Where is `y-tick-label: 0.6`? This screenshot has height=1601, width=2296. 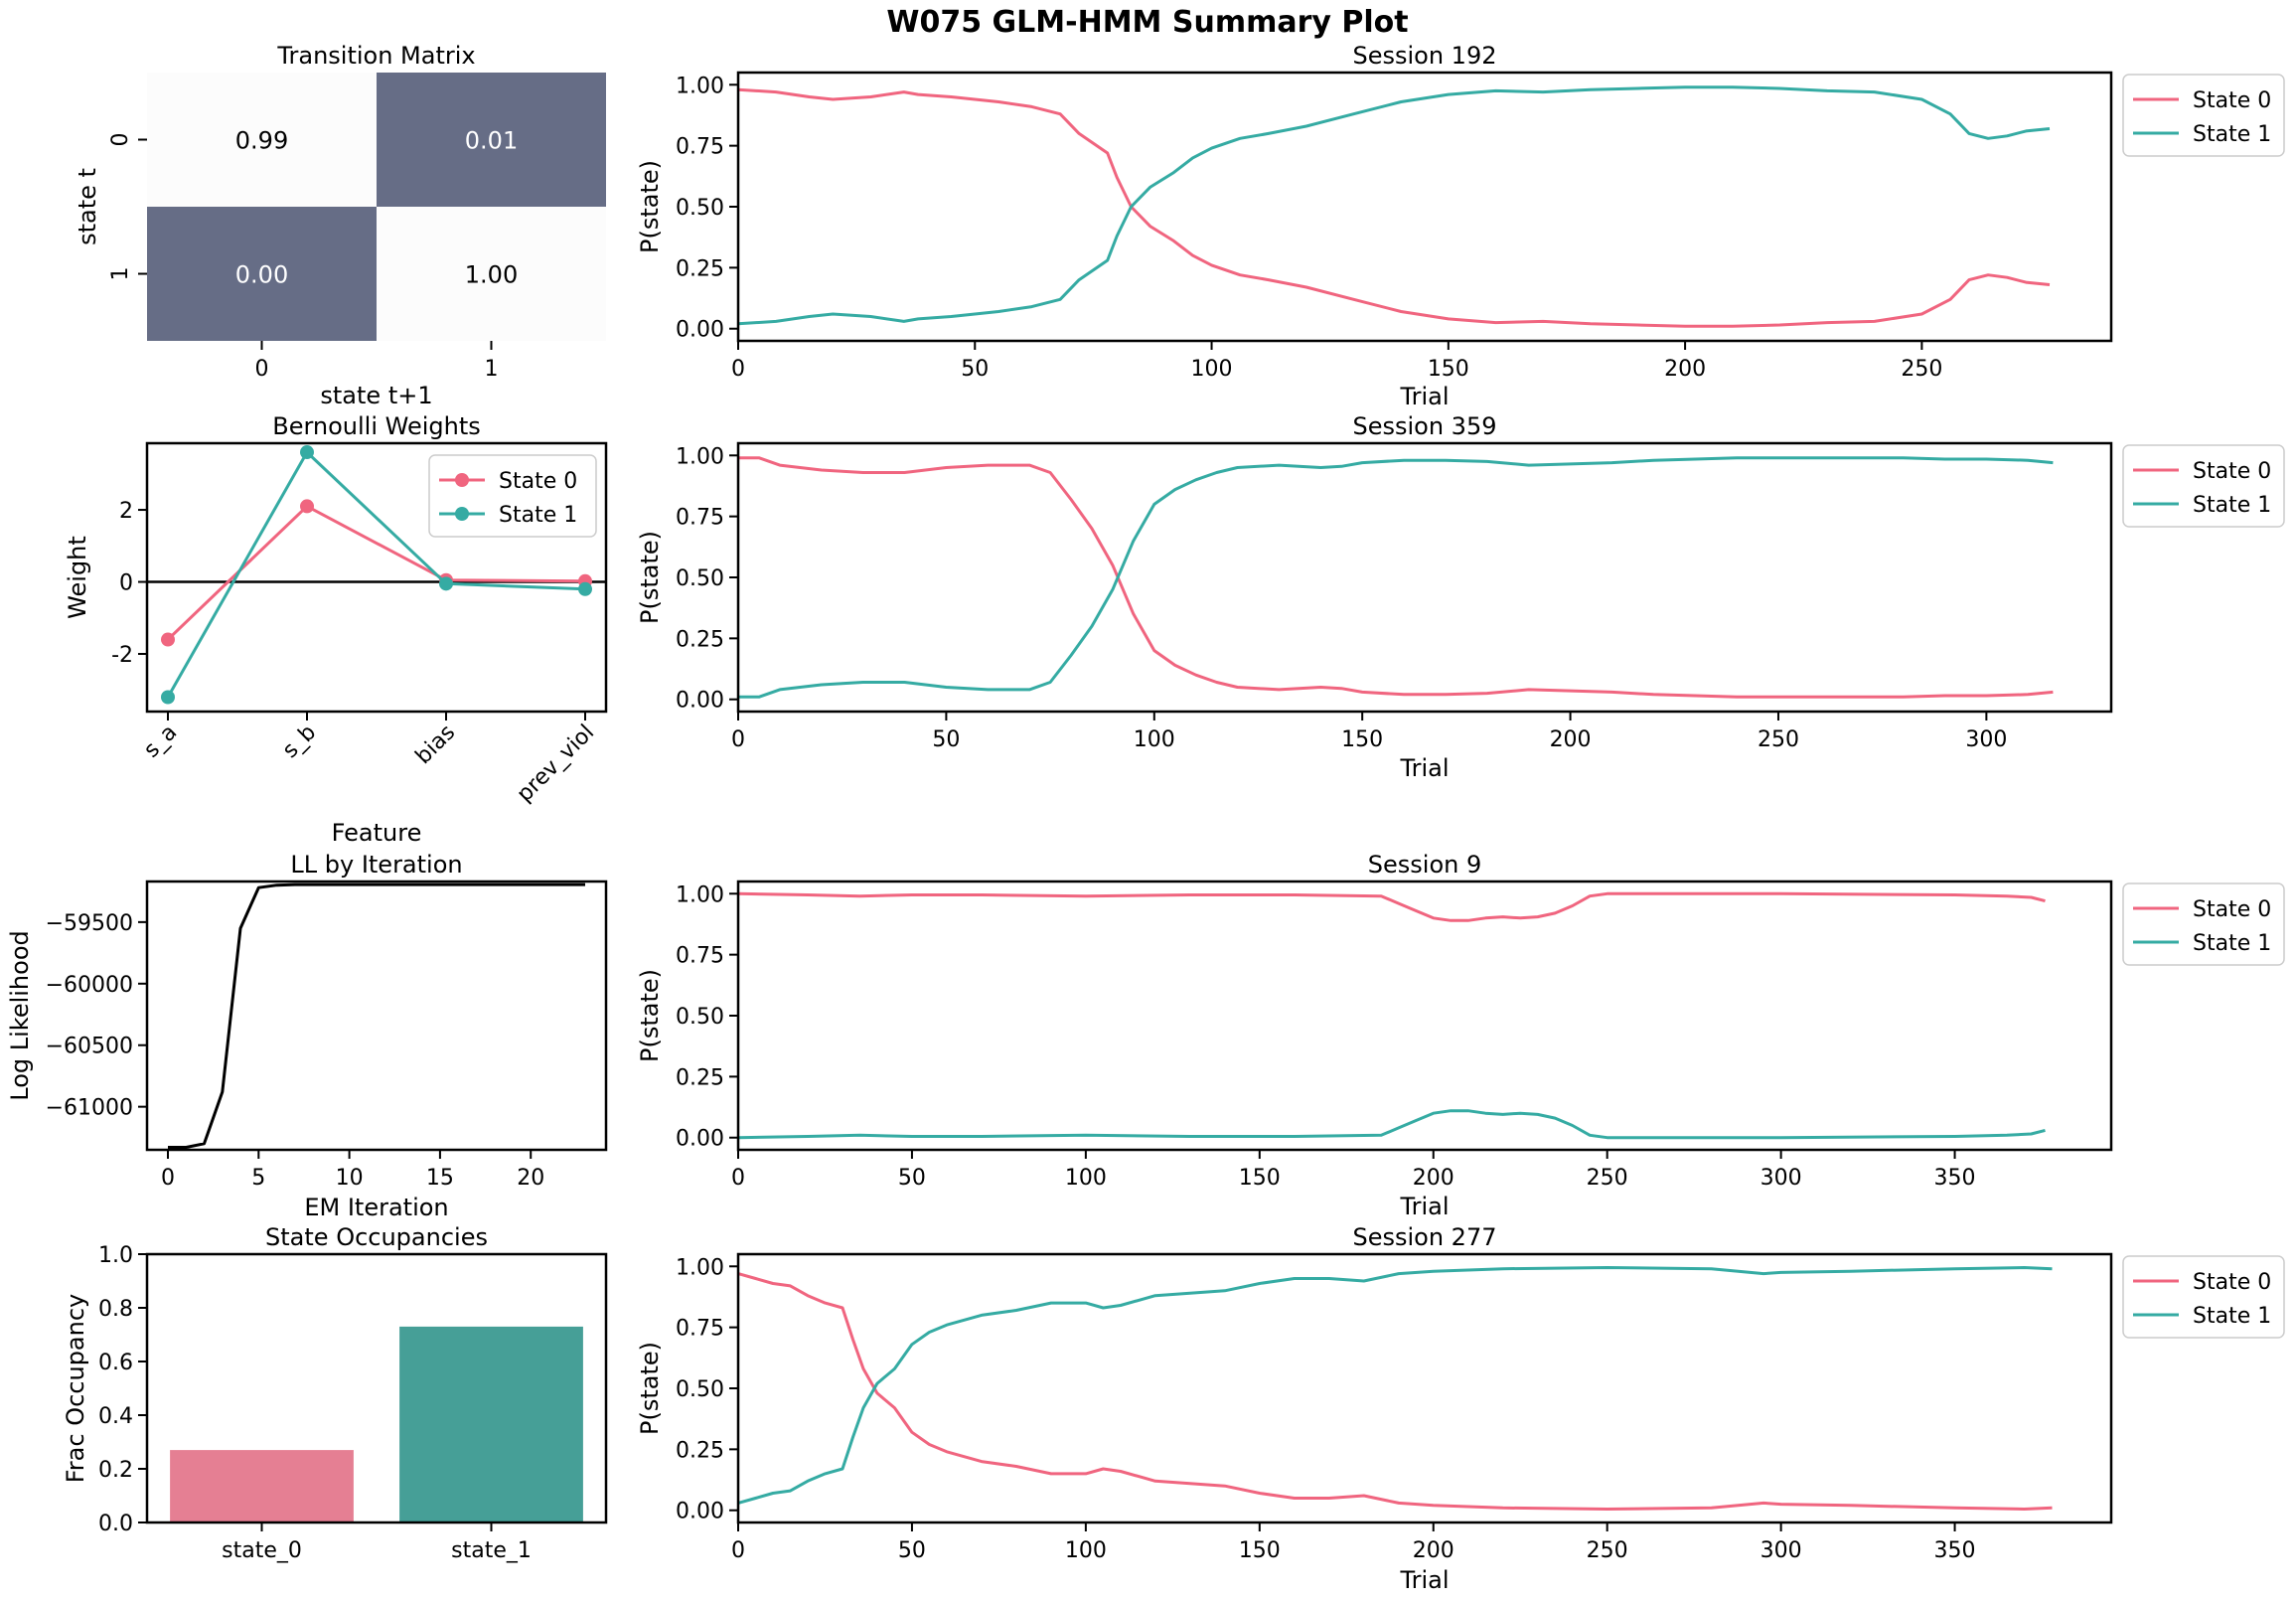 y-tick-label: 0.6 is located at coordinates (115, 1363).